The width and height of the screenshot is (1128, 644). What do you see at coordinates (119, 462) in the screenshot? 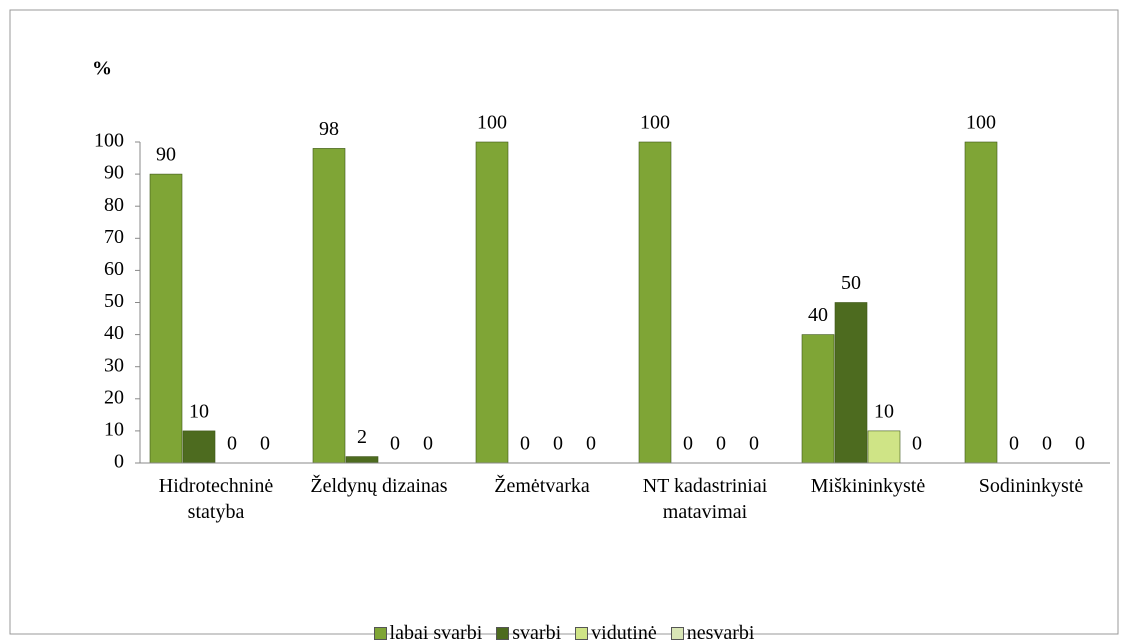
I see `y-tick-label: 0` at bounding box center [119, 462].